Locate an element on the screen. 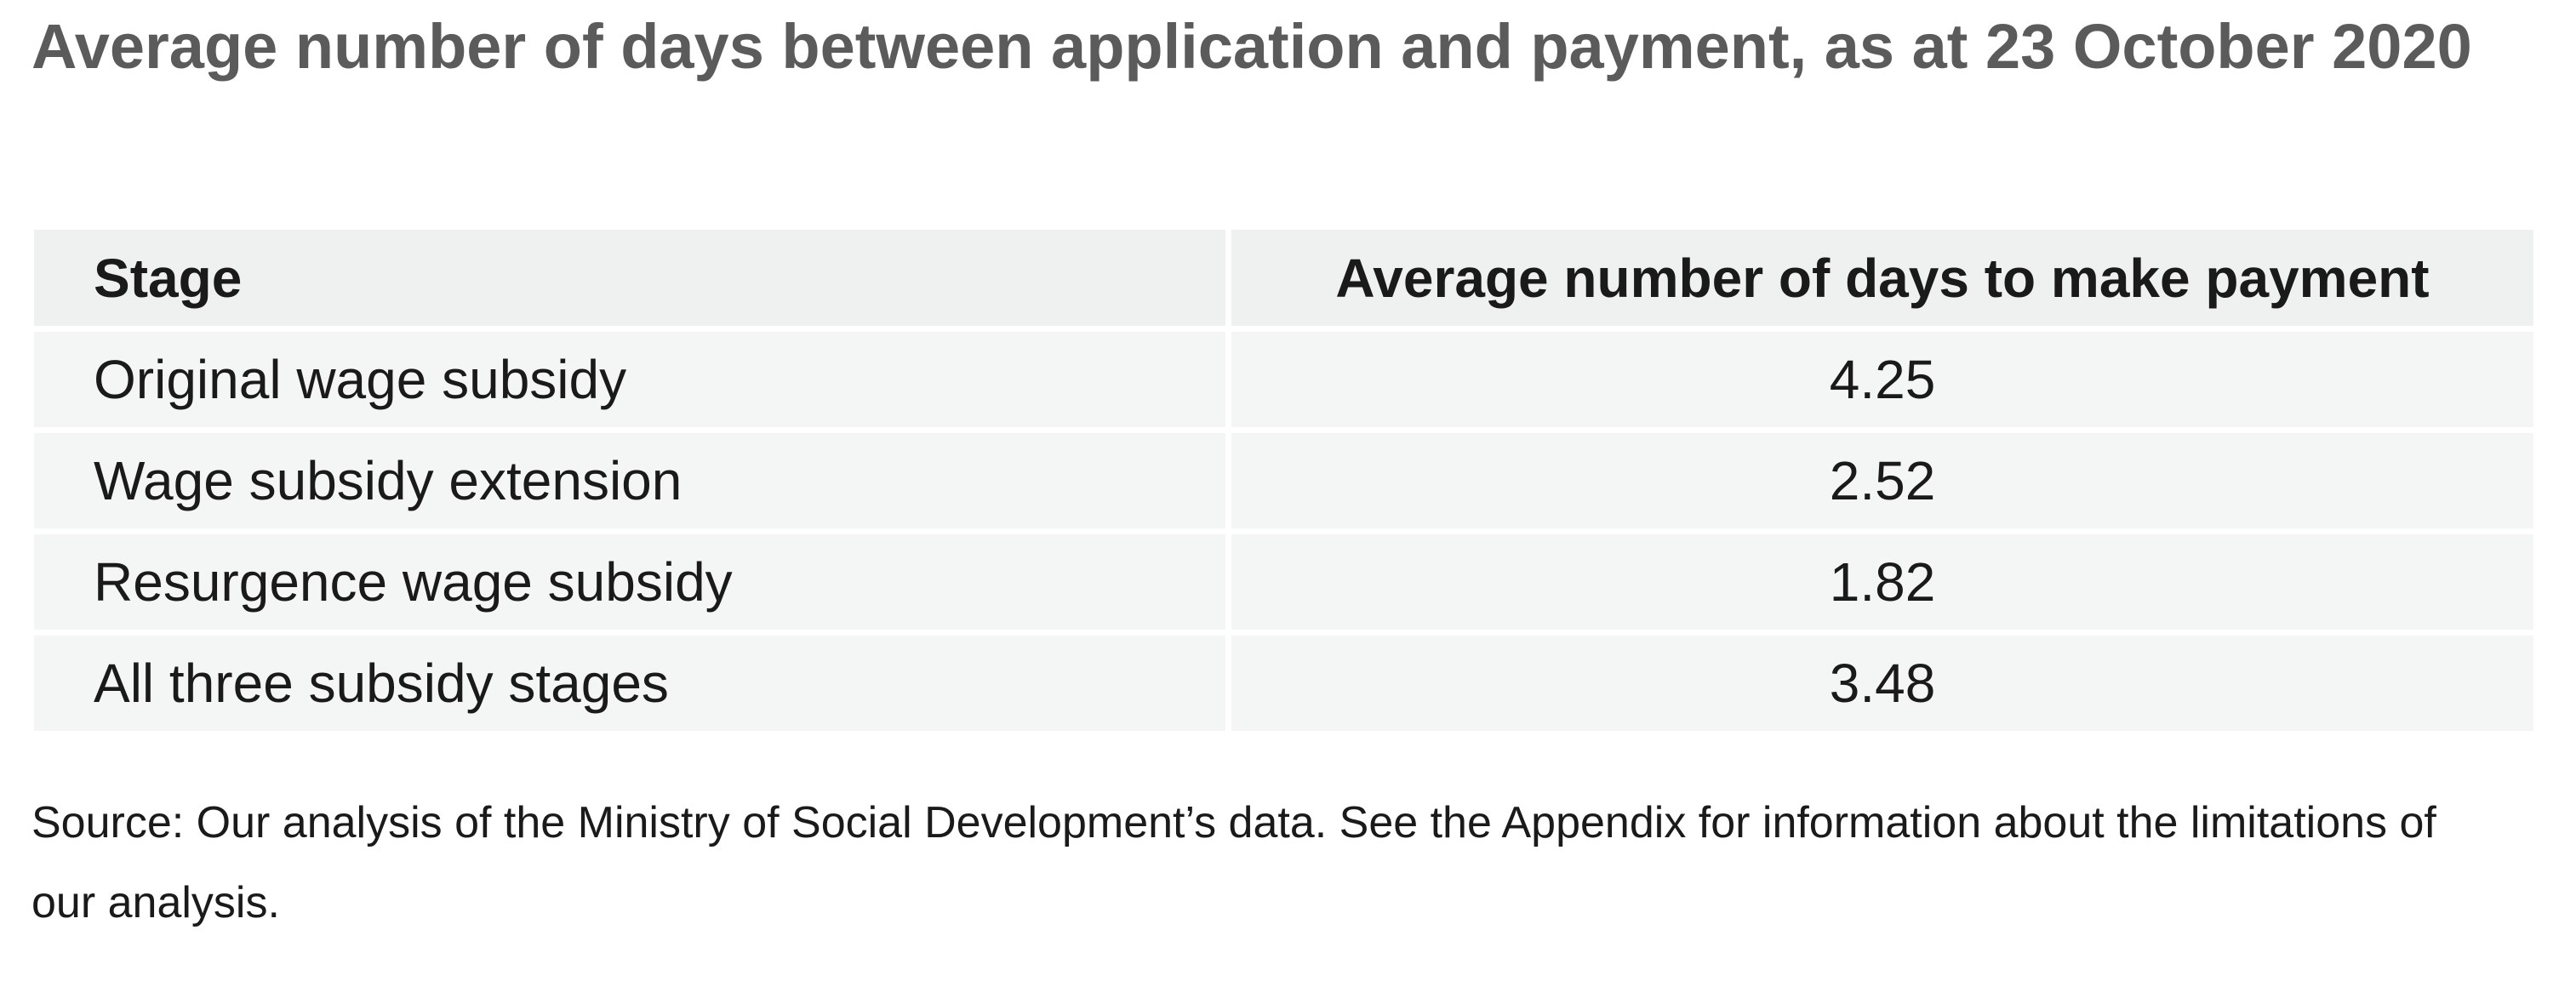 This screenshot has height=987, width=2576. days-cell: 4.25 is located at coordinates (1882, 379).